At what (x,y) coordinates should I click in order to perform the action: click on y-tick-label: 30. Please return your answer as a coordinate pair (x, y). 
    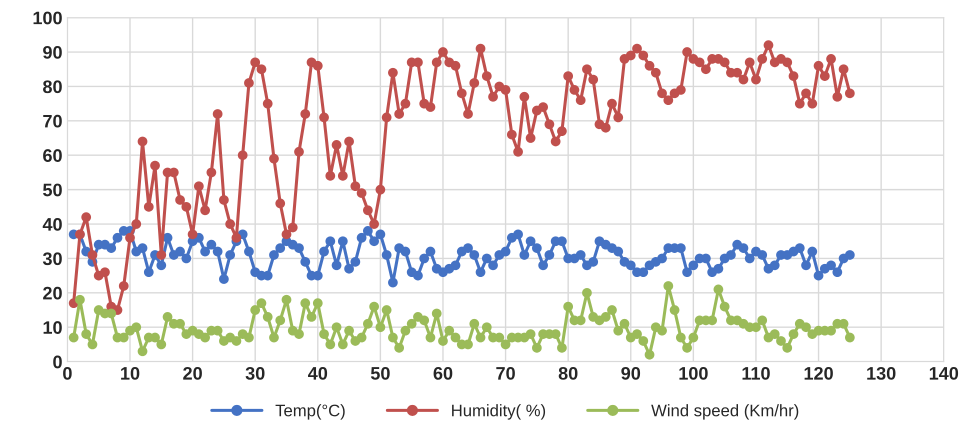
    Looking at the image, I should click on (52, 259).